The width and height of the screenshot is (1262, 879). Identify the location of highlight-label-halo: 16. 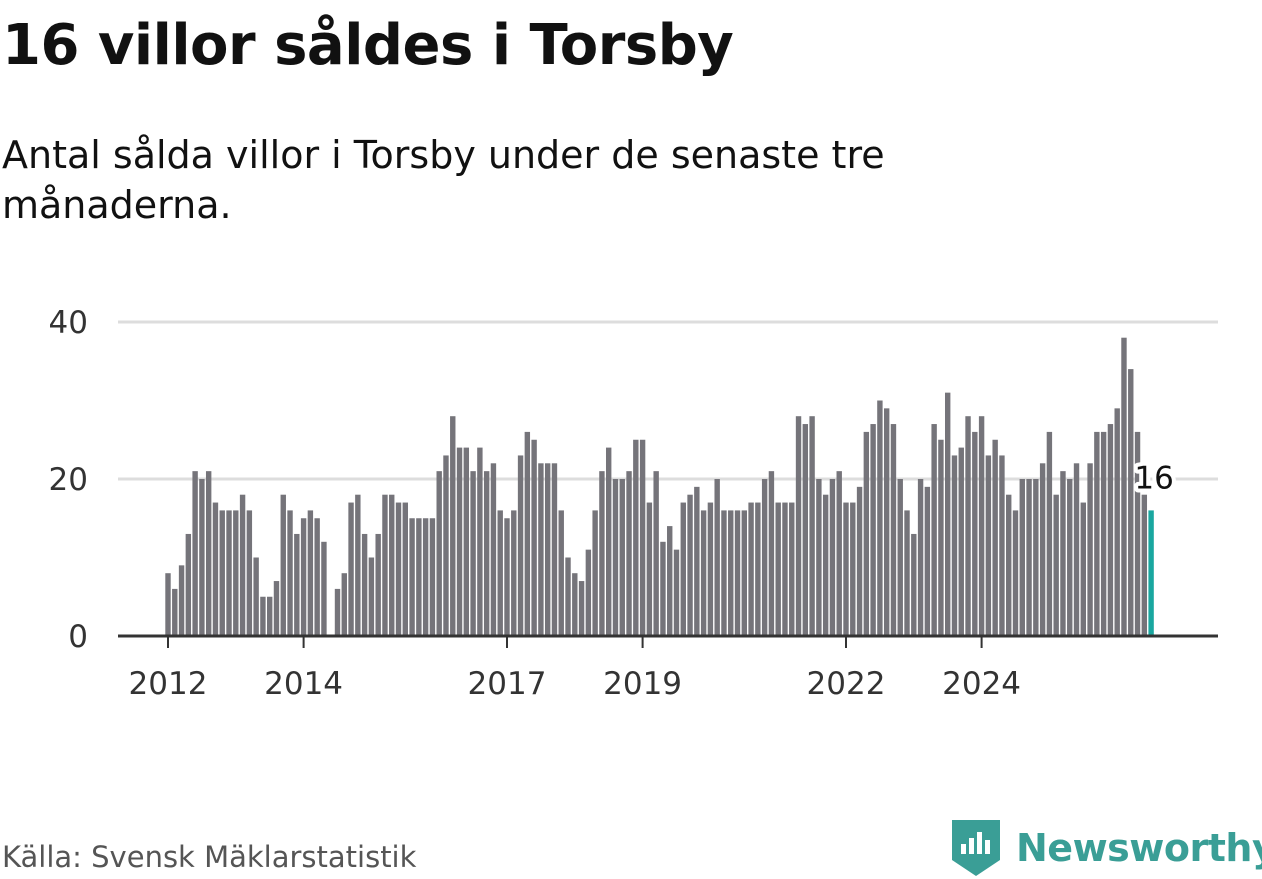
(1153, 478).